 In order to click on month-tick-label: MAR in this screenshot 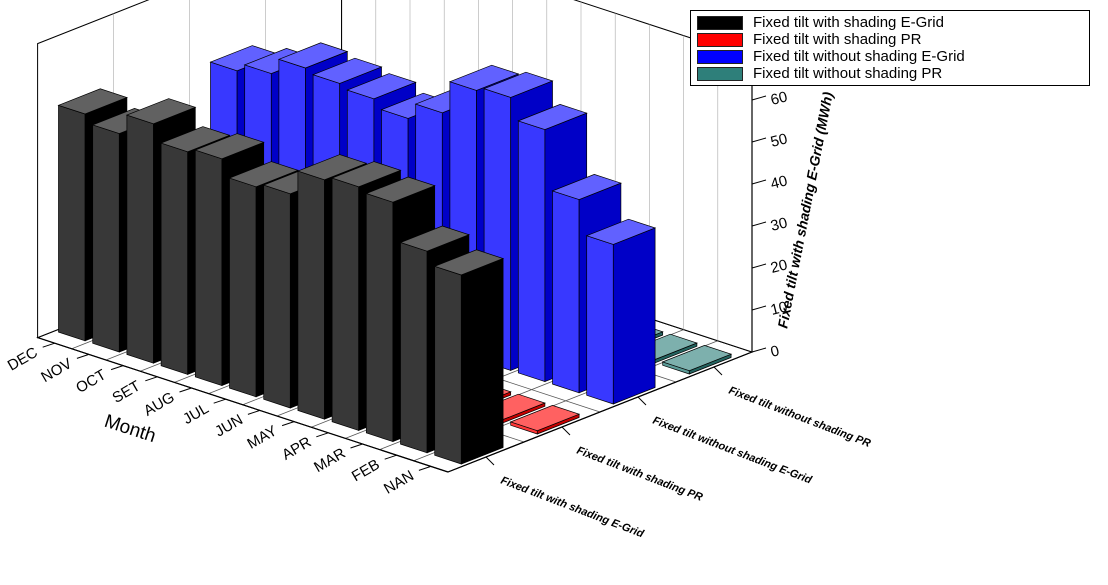, I will do `click(330, 460)`.